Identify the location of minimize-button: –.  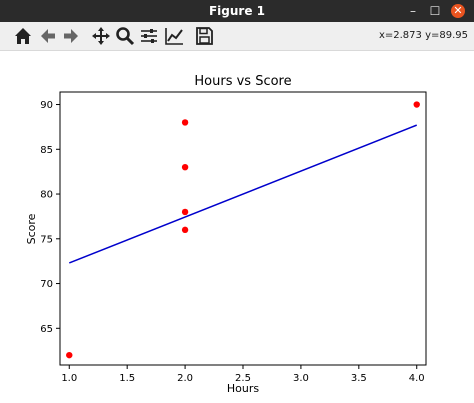
(413, 11).